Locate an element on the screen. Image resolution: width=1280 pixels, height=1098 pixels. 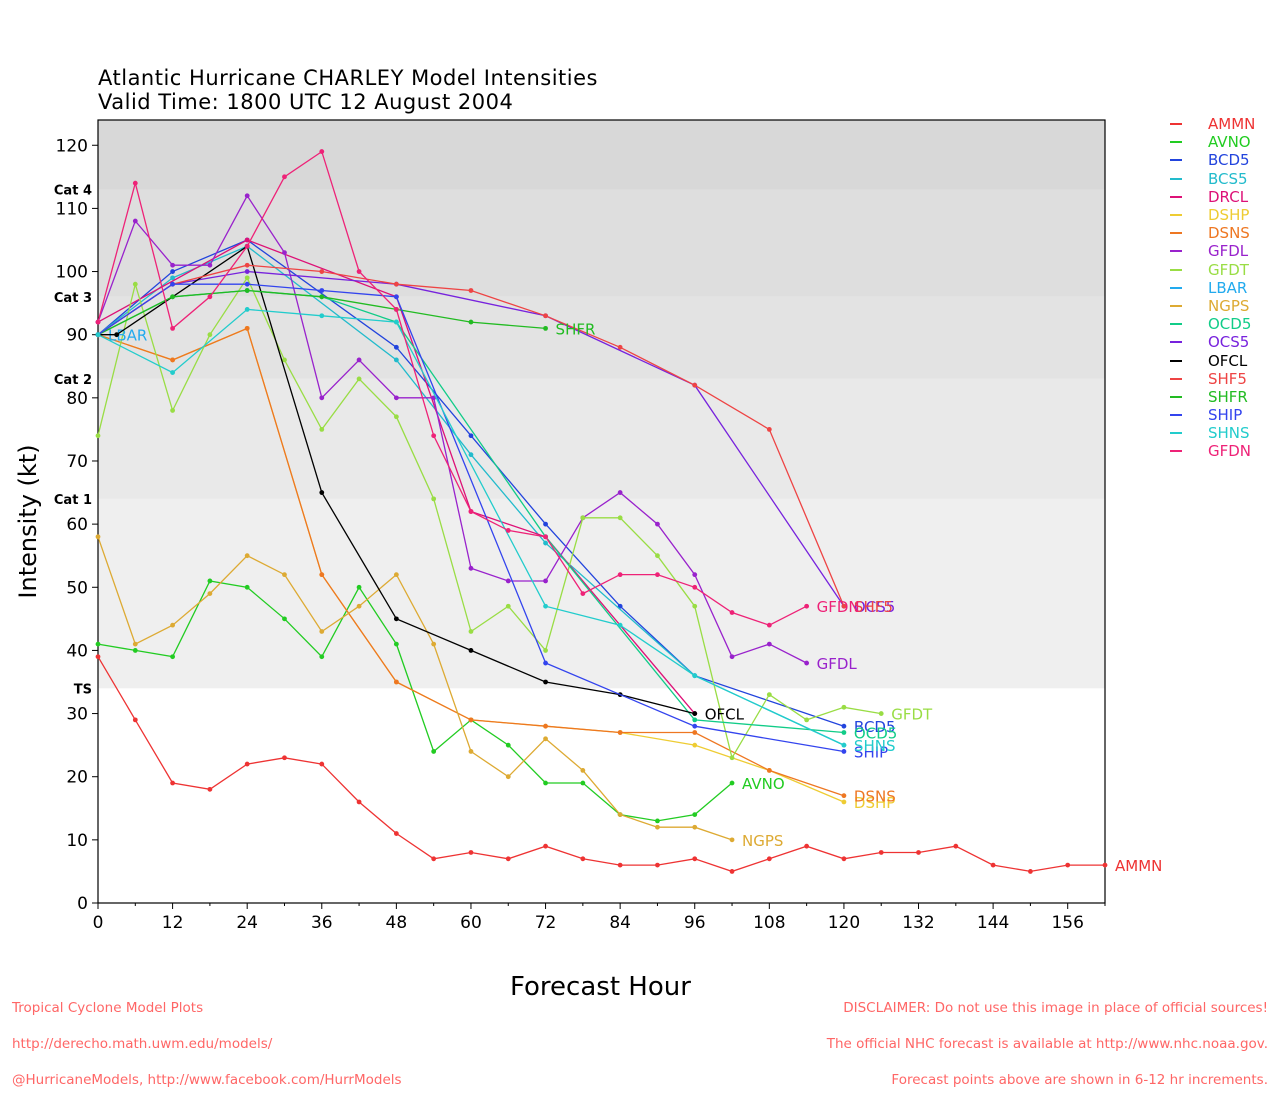
legend-item-drcl: DRCL is located at coordinates (1212, 197).